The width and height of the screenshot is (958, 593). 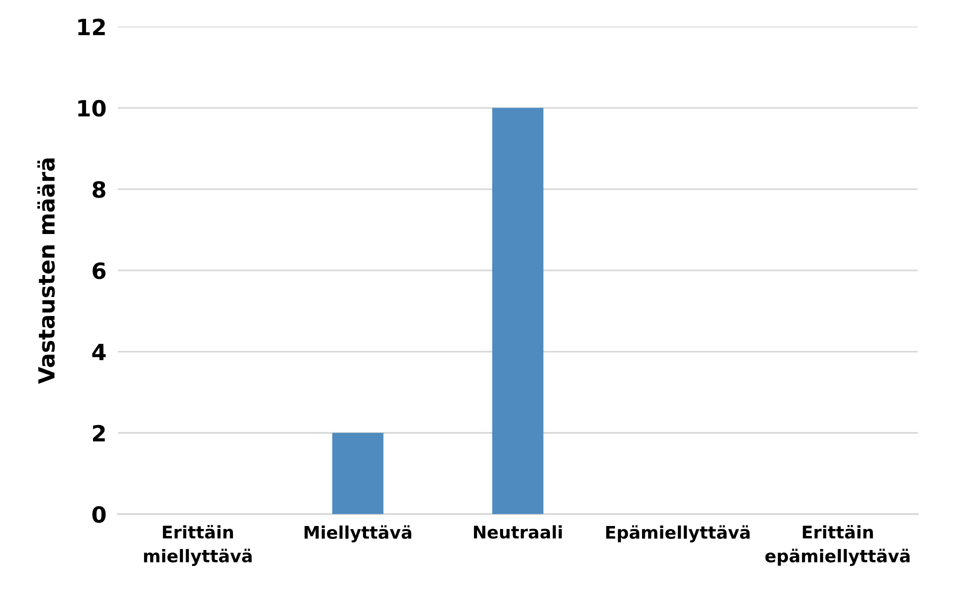 What do you see at coordinates (99, 352) in the screenshot?
I see `y-tick-label: 4` at bounding box center [99, 352].